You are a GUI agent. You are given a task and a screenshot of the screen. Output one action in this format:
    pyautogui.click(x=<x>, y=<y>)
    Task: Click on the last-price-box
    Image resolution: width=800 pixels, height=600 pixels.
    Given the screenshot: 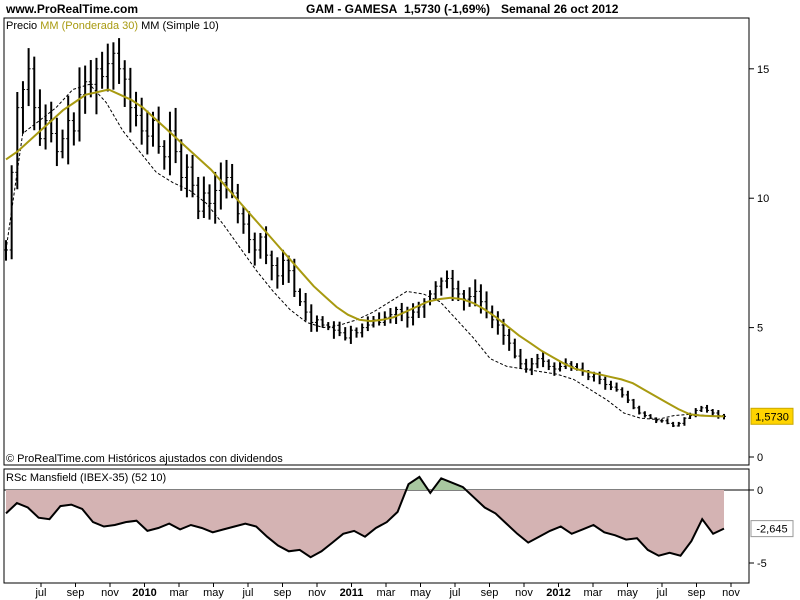 What is the action you would take?
    pyautogui.click(x=772, y=416)
    